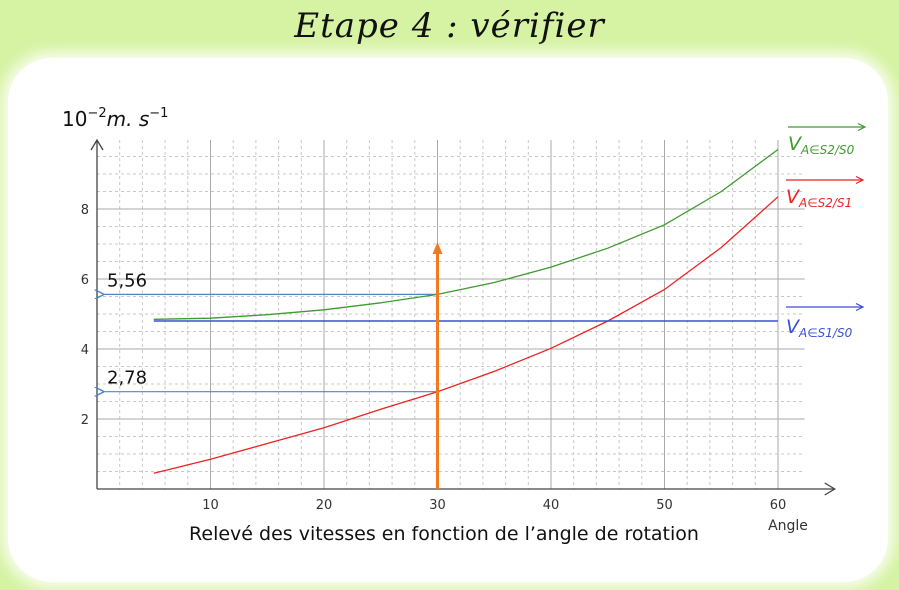  What do you see at coordinates (825, 203) in the screenshot?
I see `series-label-subscript: A∈S2/S1` at bounding box center [825, 203].